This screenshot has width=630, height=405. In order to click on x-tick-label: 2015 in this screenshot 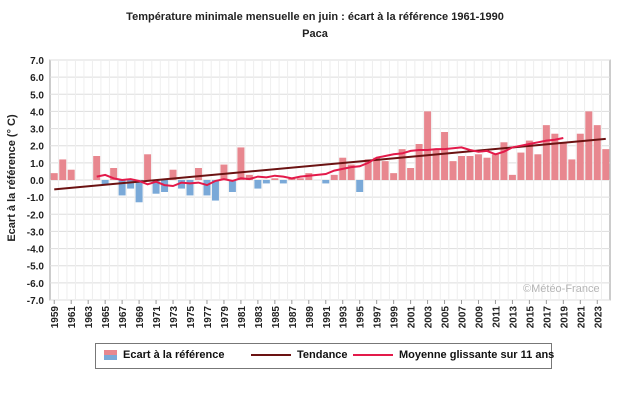, I will do `click(530, 317)`.